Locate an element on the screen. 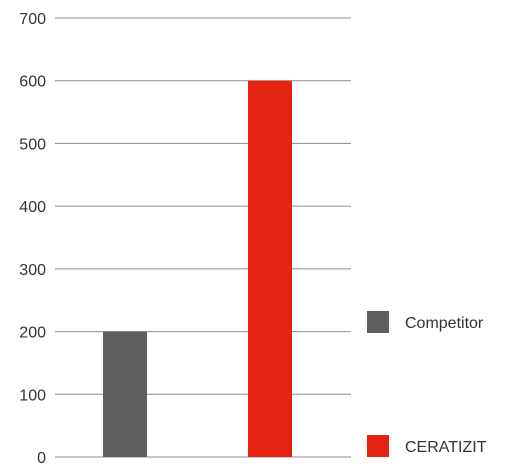 Image resolution: width=518 pixels, height=464 pixels. legend-label-competitor: Competitor is located at coordinates (444, 323).